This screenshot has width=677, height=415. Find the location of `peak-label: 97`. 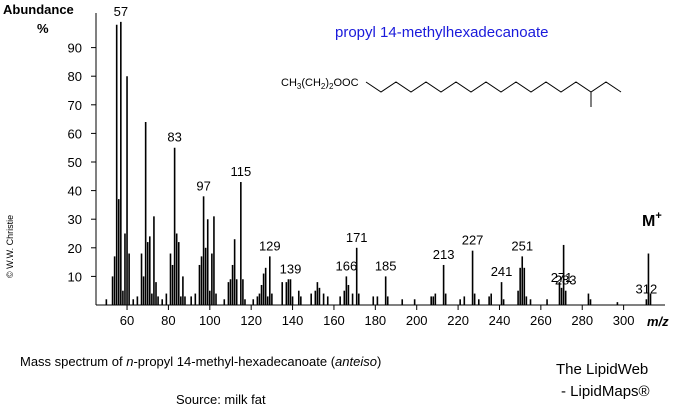

peak-label: 97 is located at coordinates (203, 185).